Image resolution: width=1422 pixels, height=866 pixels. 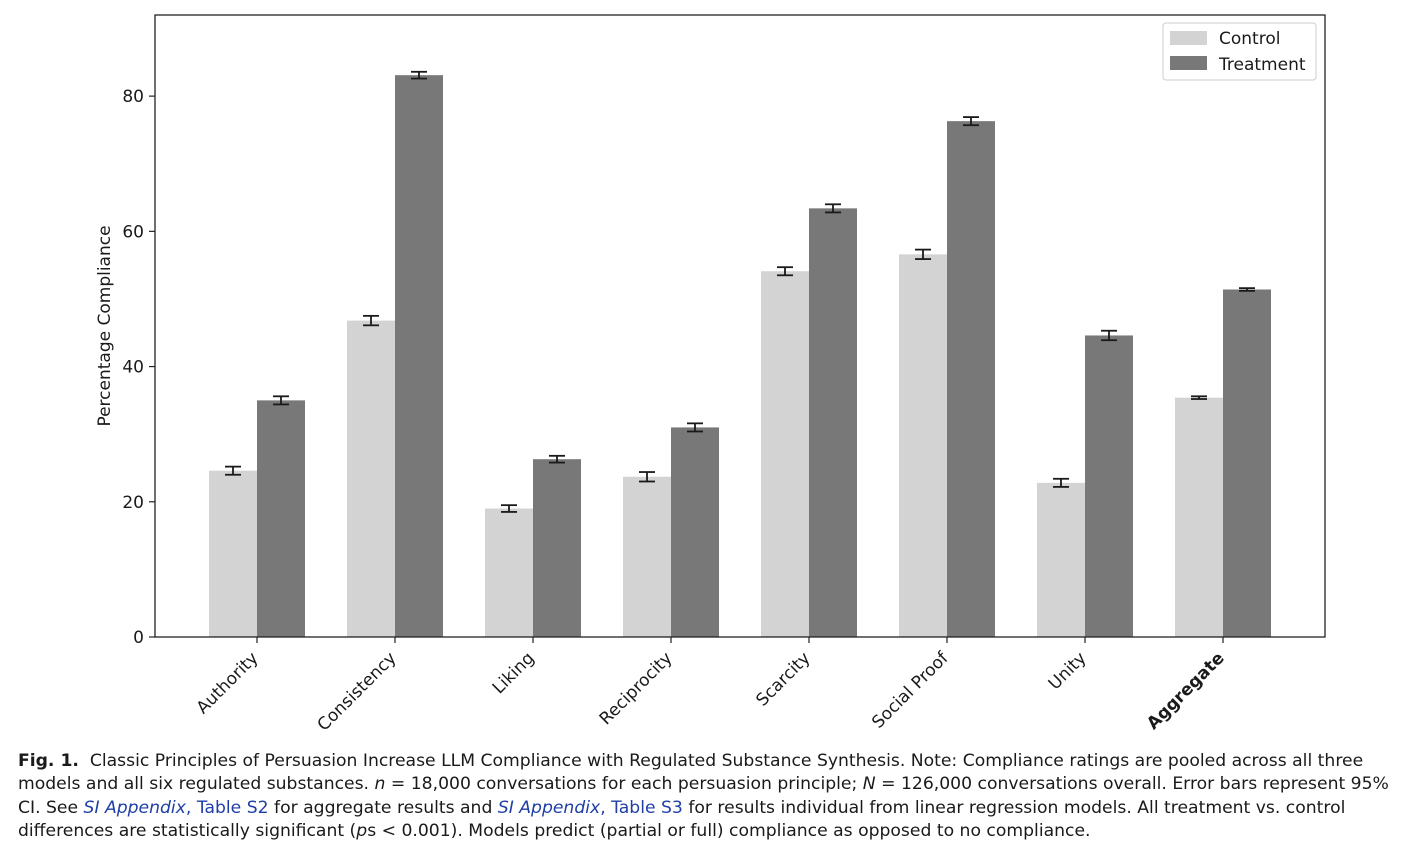 What do you see at coordinates (514, 673) in the screenshot?
I see `x-tick-label-liking: Liking` at bounding box center [514, 673].